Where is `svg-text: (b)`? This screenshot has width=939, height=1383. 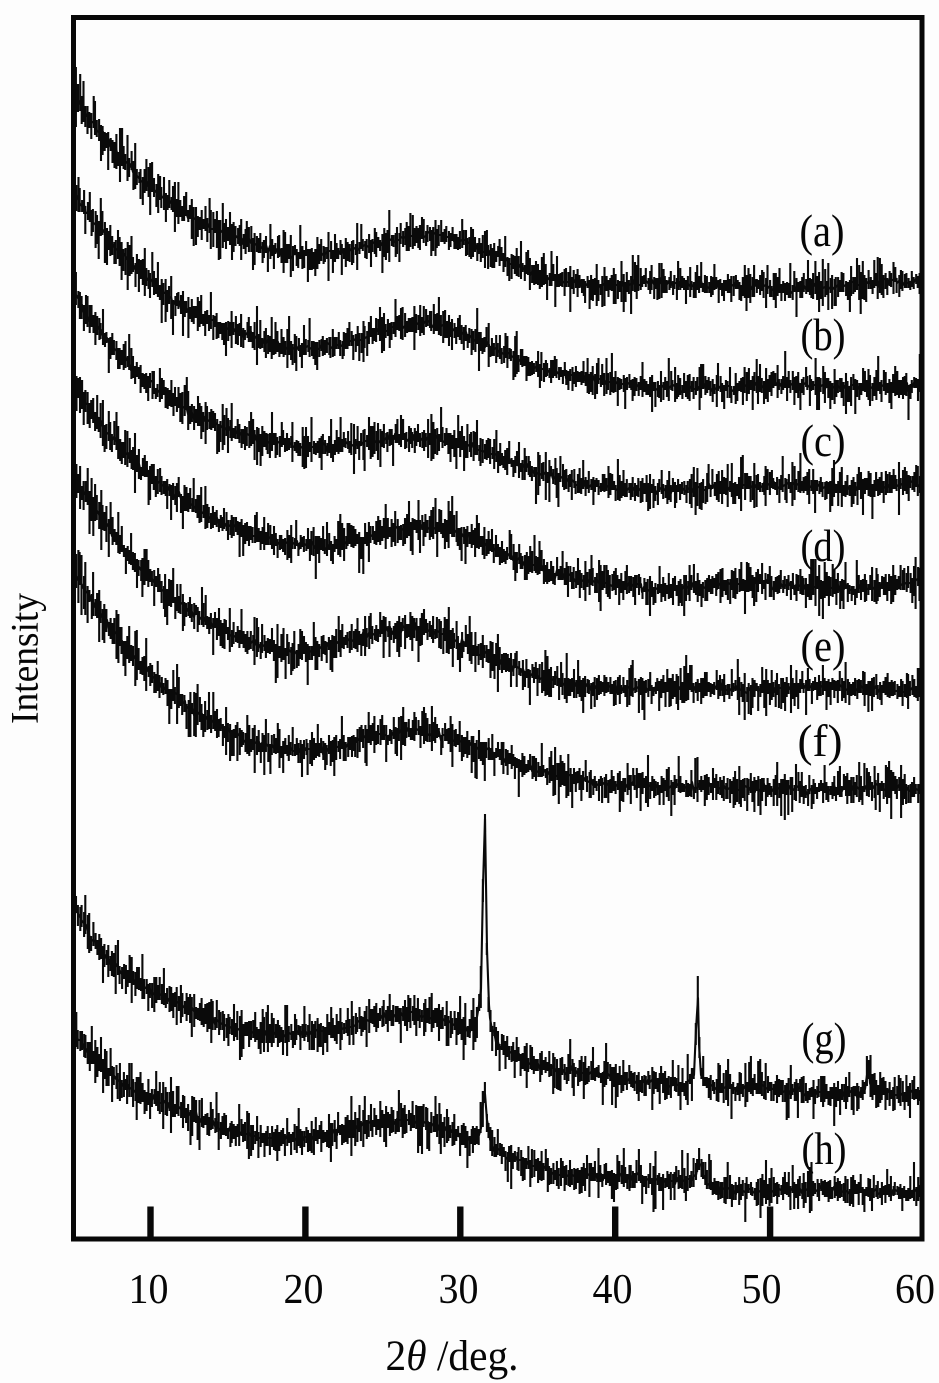 svg-text: (b) is located at coordinates (823, 335).